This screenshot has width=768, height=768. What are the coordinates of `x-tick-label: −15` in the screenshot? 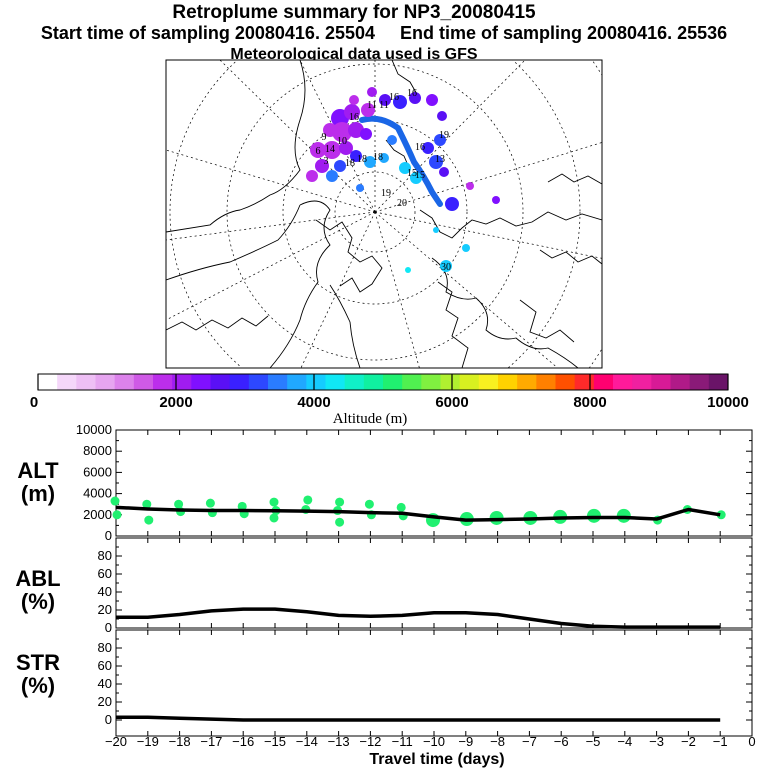 It's located at (275, 741).